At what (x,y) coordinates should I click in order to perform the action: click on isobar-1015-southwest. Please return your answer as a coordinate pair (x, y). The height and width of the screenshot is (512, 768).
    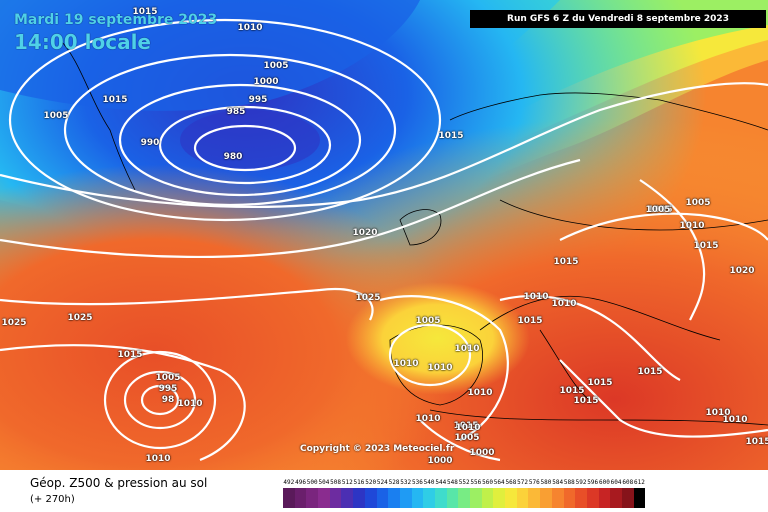
    Looking at the image, I should click on (123, 403).